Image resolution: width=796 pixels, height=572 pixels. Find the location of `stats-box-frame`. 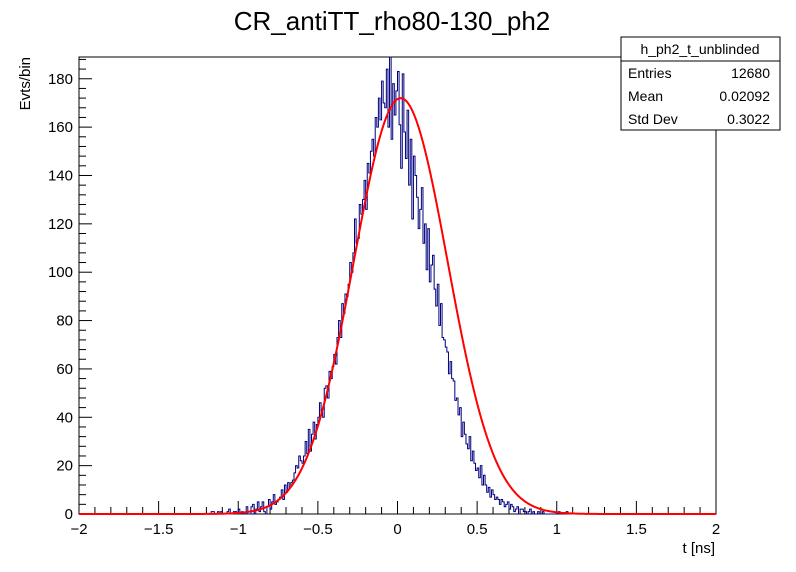

stats-box-frame is located at coordinates (700, 83).